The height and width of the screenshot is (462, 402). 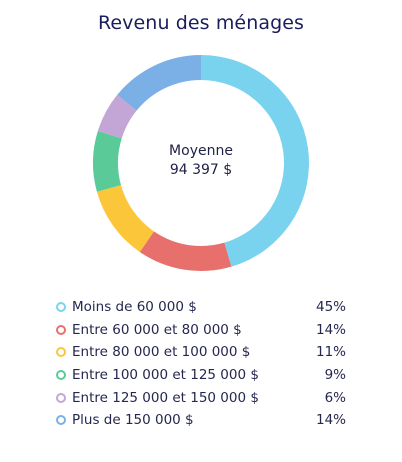 I want to click on center-label-title: Moyenne, so click(x=201, y=151).